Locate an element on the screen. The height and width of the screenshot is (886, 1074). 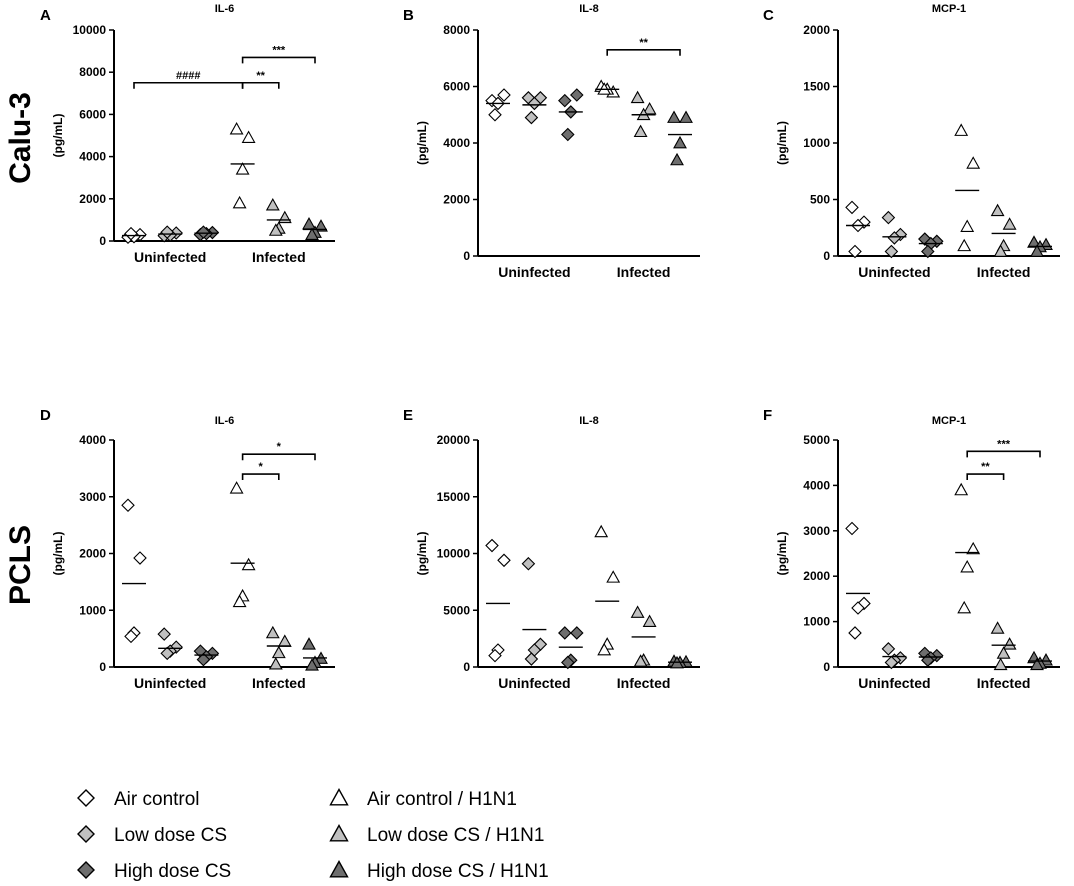
significance-label: * is located at coordinates (279, 447).